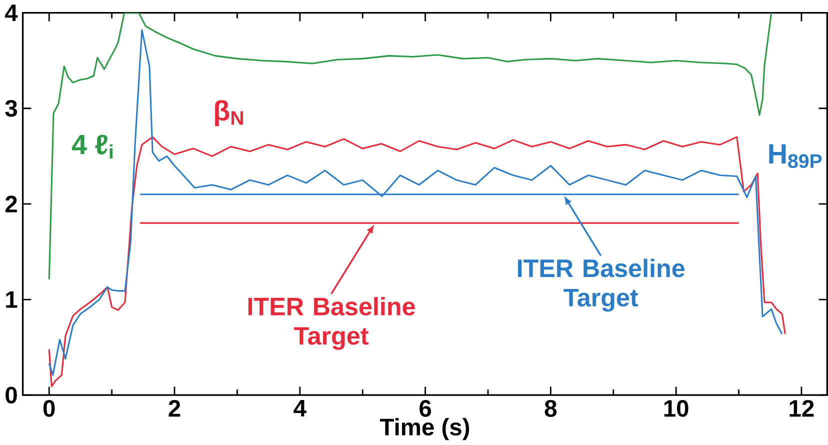  What do you see at coordinates (49, 408) in the screenshot?
I see `x-tick-label: 0` at bounding box center [49, 408].